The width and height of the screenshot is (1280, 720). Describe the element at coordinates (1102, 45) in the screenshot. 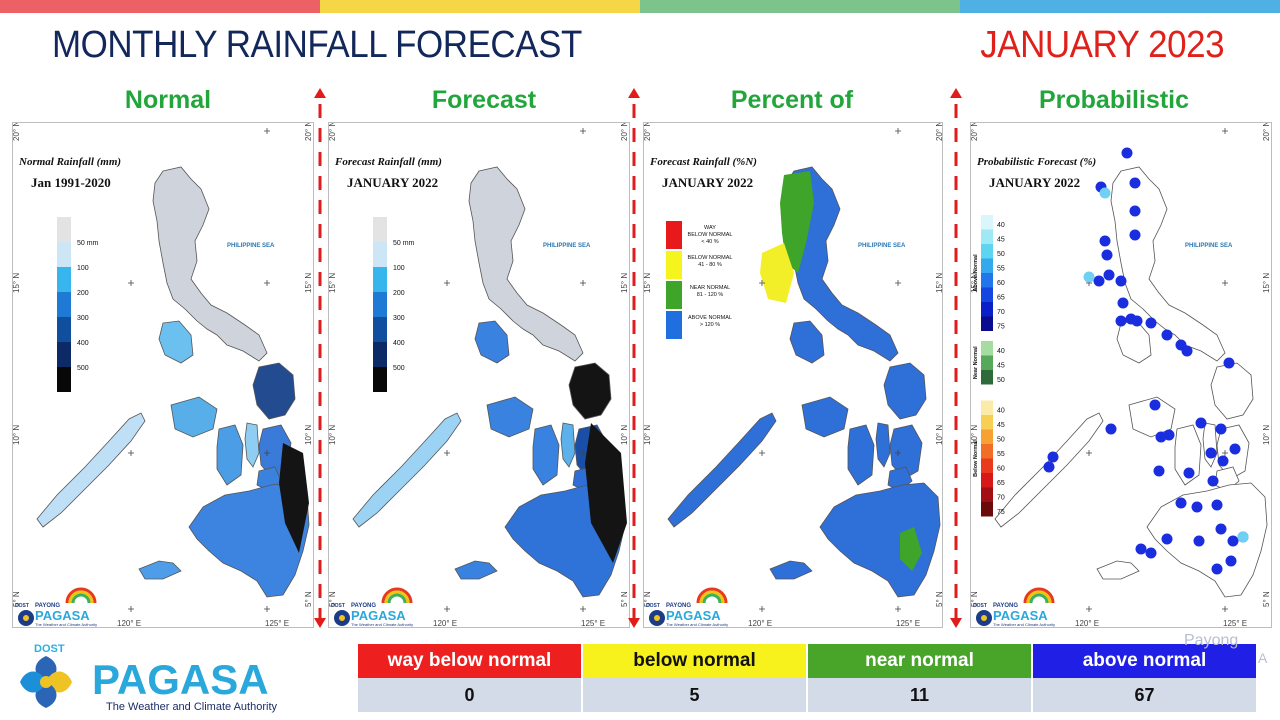

I see `forecast-month: JANUARY 2023` at that location.